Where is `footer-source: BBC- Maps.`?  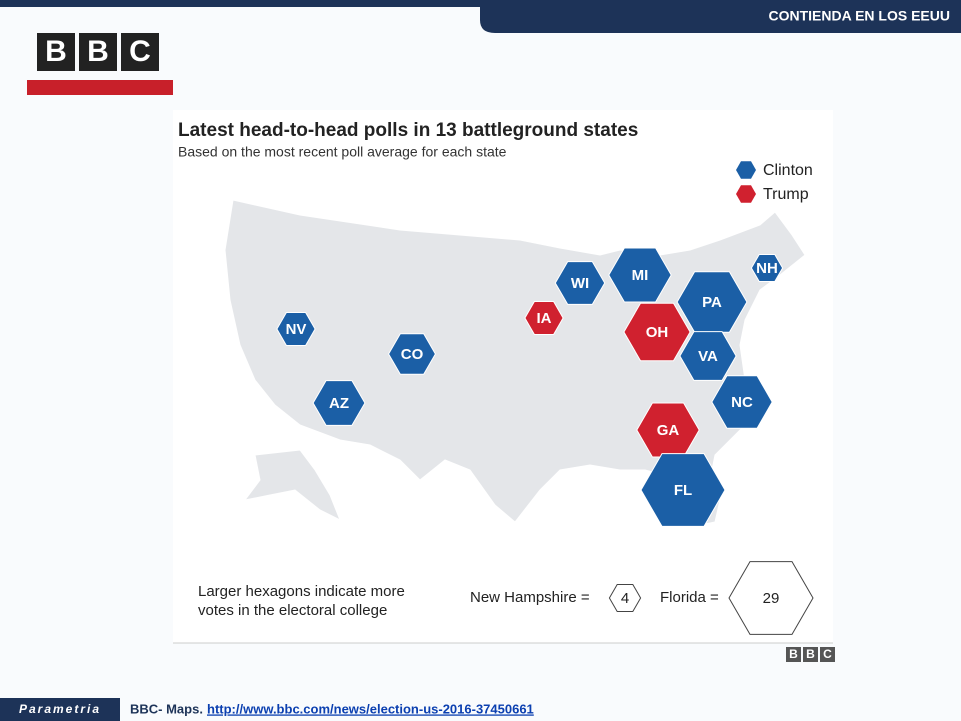
footer-source: BBC- Maps. is located at coordinates (166, 708).